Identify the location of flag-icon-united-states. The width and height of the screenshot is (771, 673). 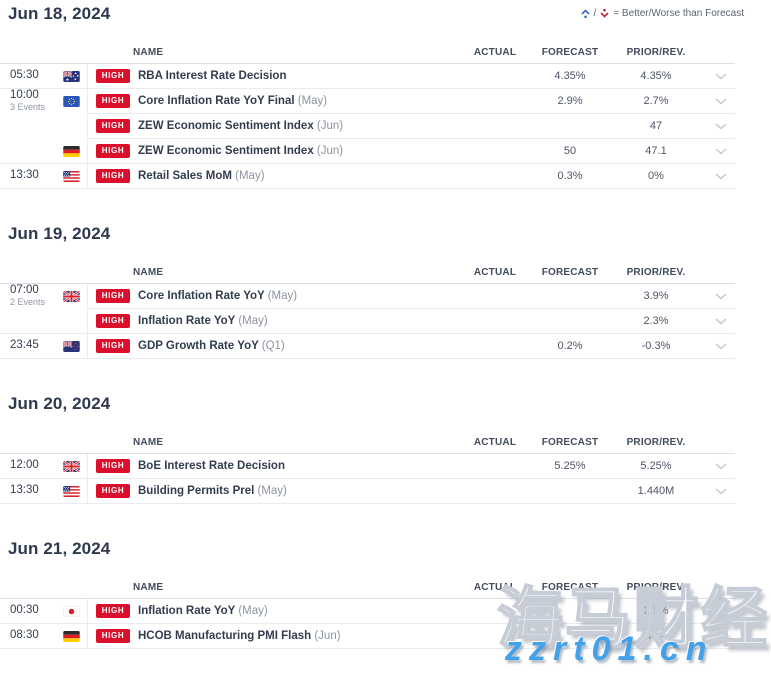
(71, 176).